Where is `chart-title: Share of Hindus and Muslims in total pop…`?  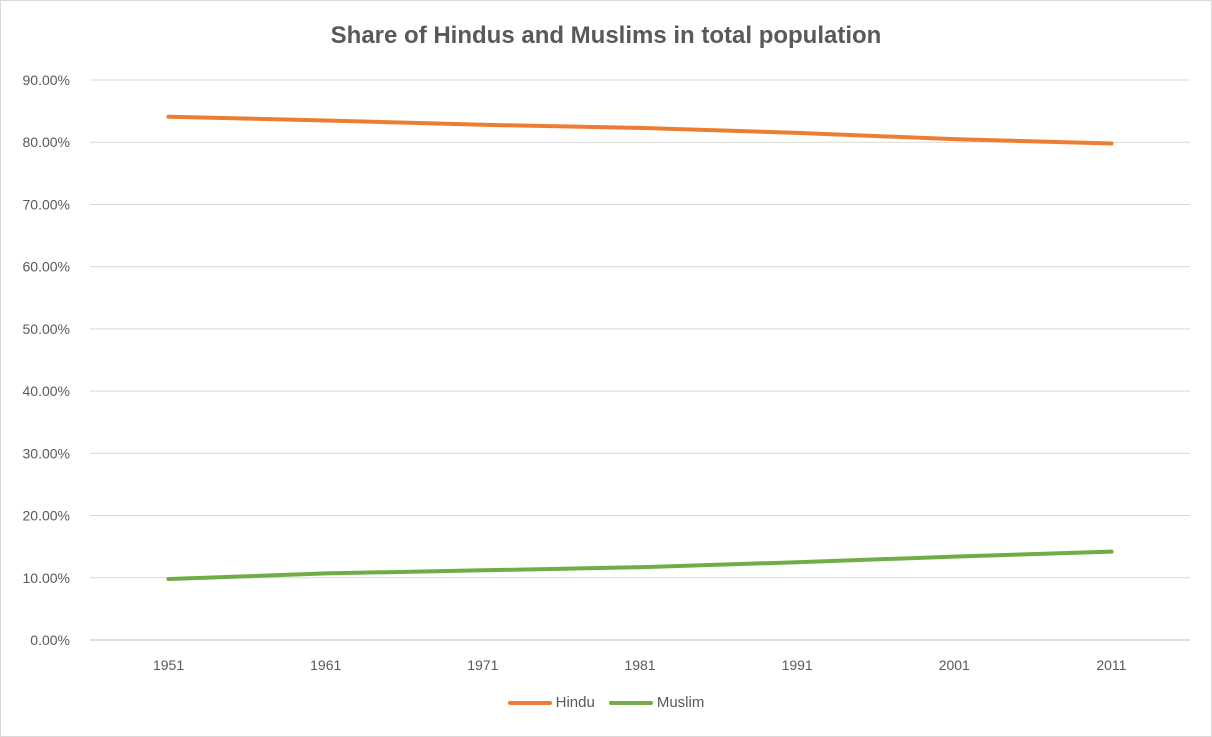 chart-title: Share of Hindus and Muslims in total pop… is located at coordinates (606, 35).